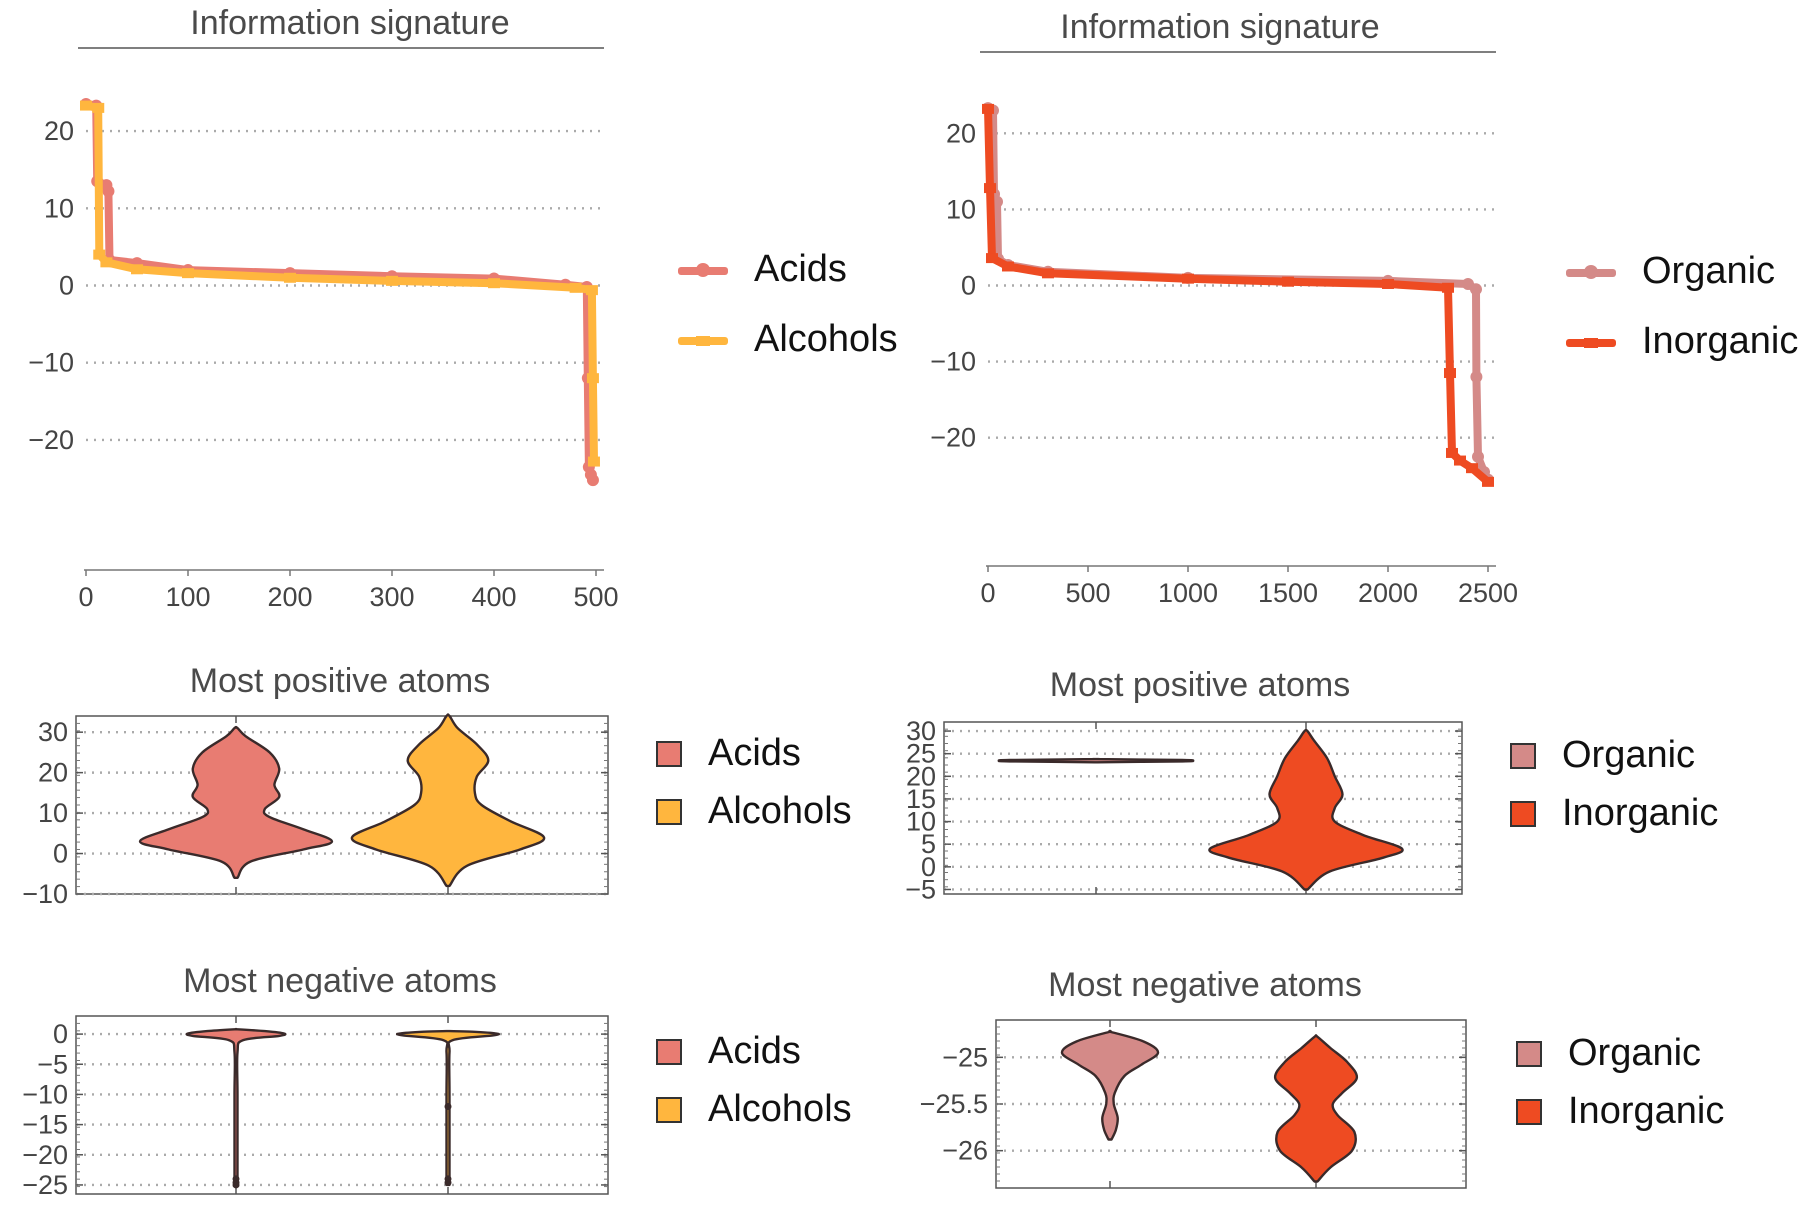  I want to click on series-line-inorganic, so click(1238, 295).